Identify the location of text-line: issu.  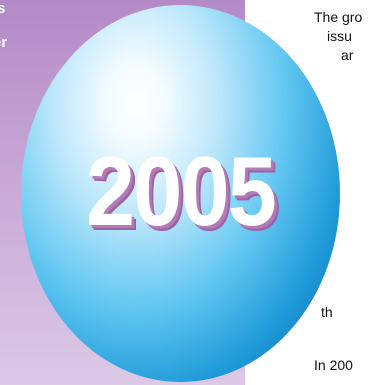
(339, 36).